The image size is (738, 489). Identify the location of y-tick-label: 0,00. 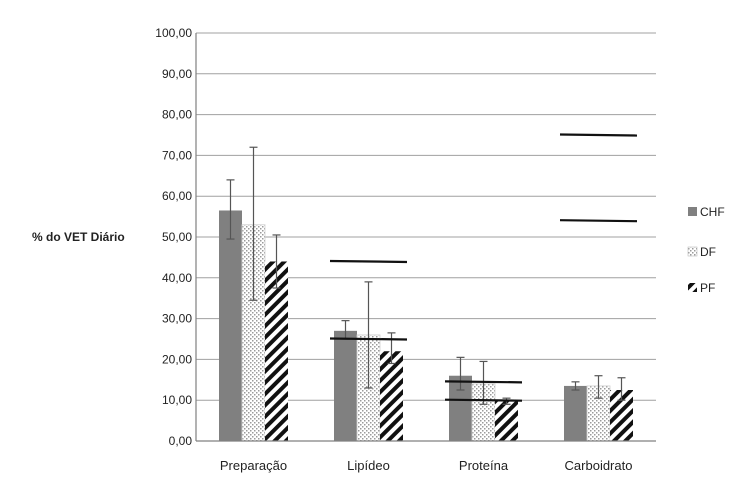
(181, 441).